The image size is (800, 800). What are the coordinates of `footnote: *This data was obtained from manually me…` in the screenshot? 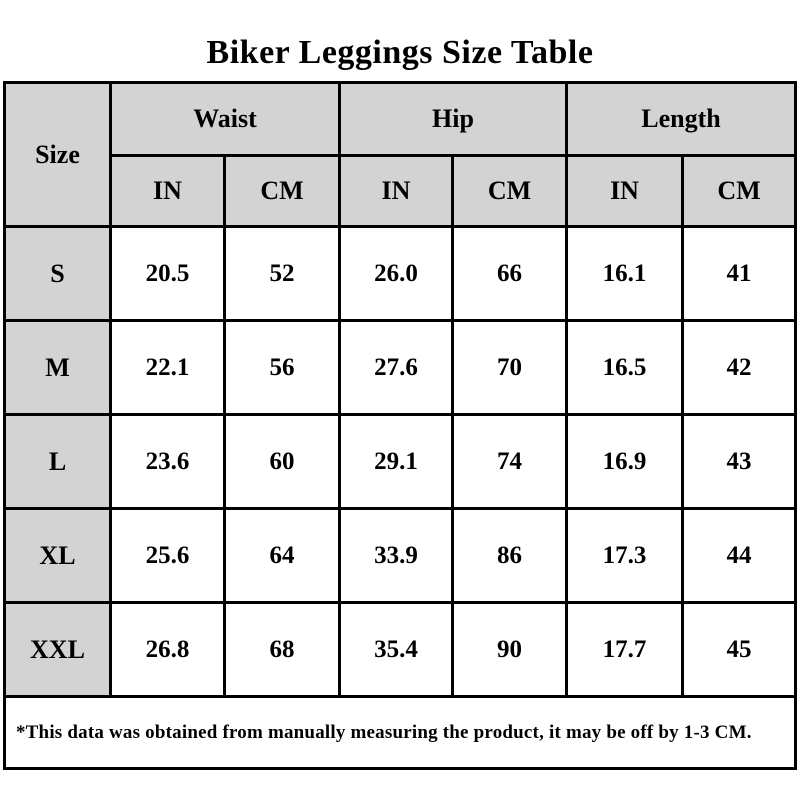 It's located at (400, 732).